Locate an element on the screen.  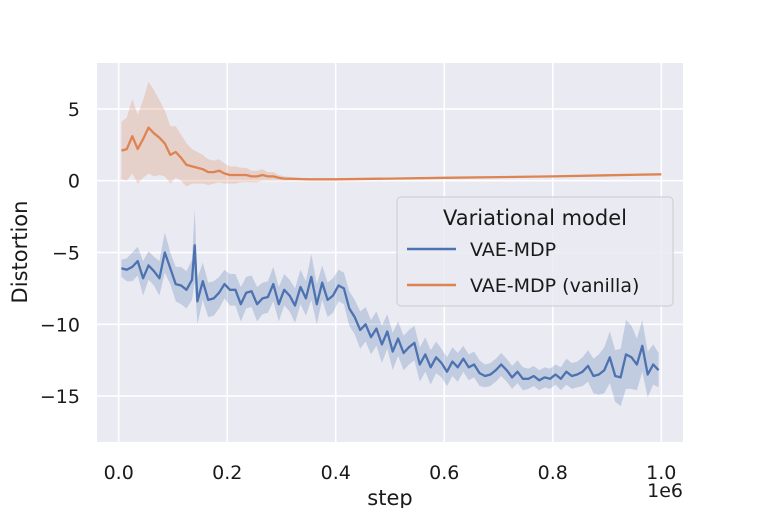
x-tick-label: 1.0 is located at coordinates (661, 473).